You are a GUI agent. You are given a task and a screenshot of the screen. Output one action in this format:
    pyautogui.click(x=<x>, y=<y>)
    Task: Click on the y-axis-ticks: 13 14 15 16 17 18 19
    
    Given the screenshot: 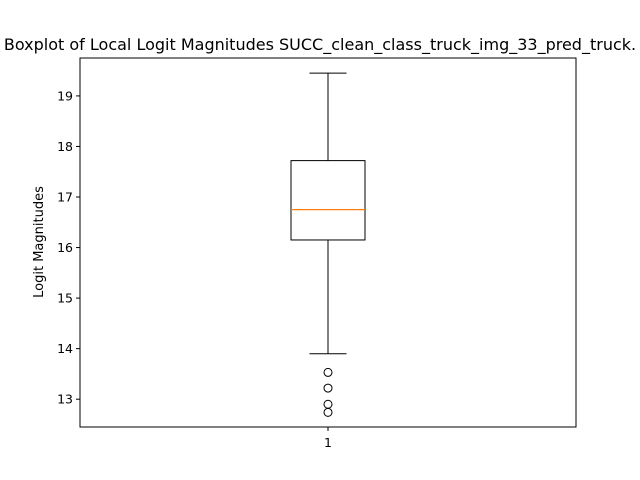 What is the action you would take?
    pyautogui.click(x=68, y=247)
    